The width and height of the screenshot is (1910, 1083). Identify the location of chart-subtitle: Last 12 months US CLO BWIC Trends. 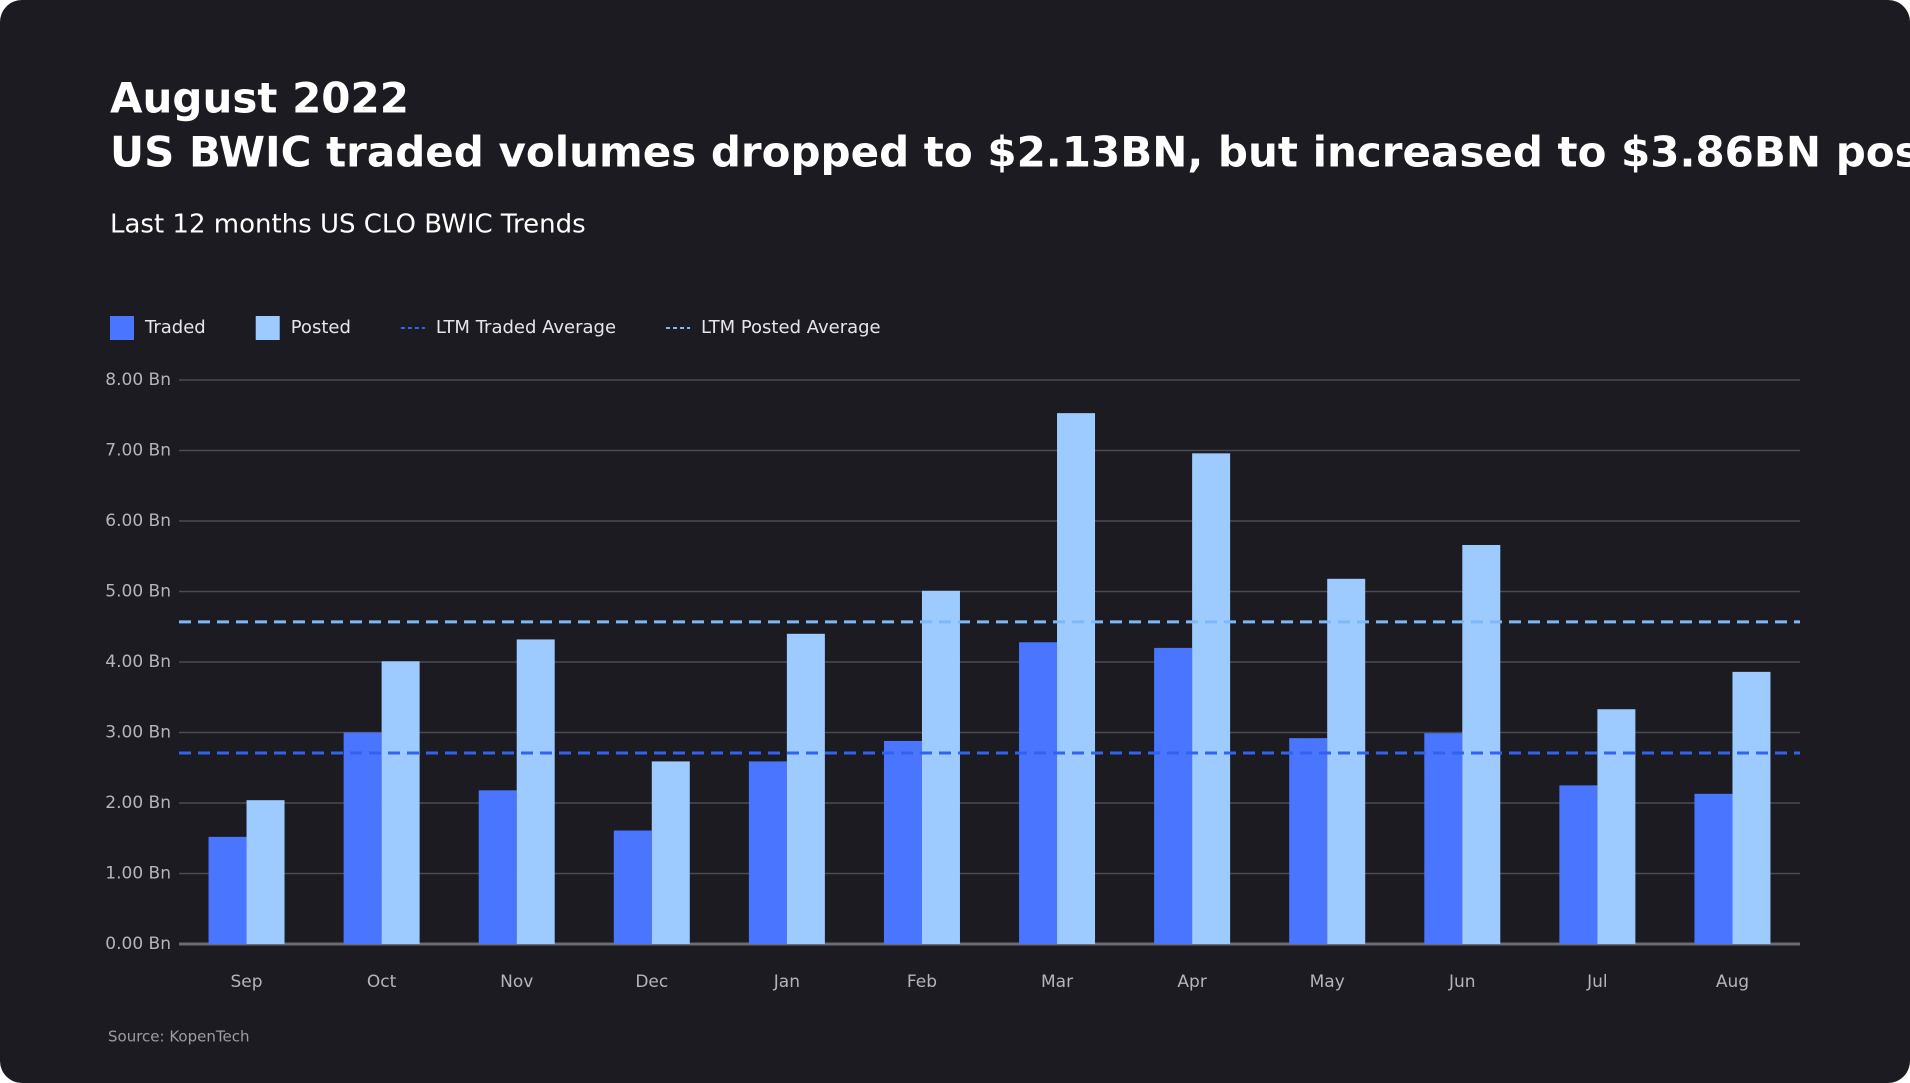
(348, 225).